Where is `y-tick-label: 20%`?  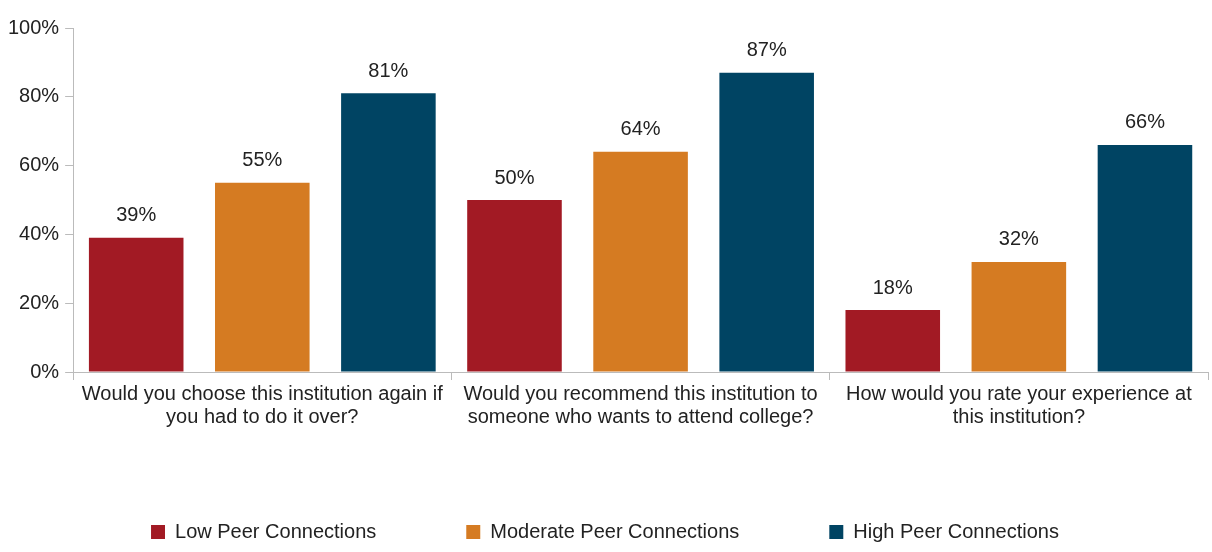 y-tick-label: 20% is located at coordinates (39, 301).